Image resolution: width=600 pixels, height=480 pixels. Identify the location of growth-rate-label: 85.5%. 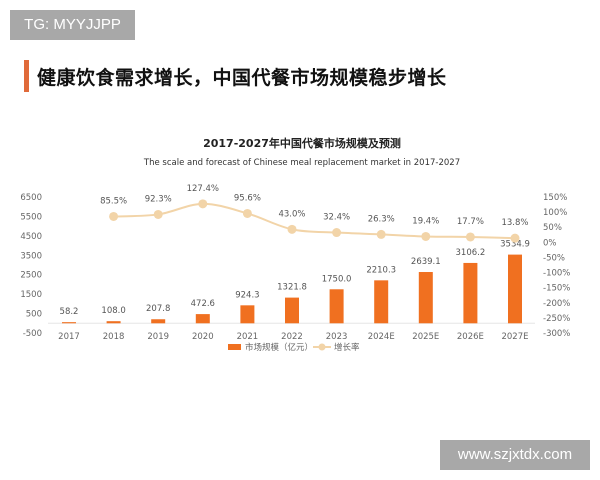
(113, 201).